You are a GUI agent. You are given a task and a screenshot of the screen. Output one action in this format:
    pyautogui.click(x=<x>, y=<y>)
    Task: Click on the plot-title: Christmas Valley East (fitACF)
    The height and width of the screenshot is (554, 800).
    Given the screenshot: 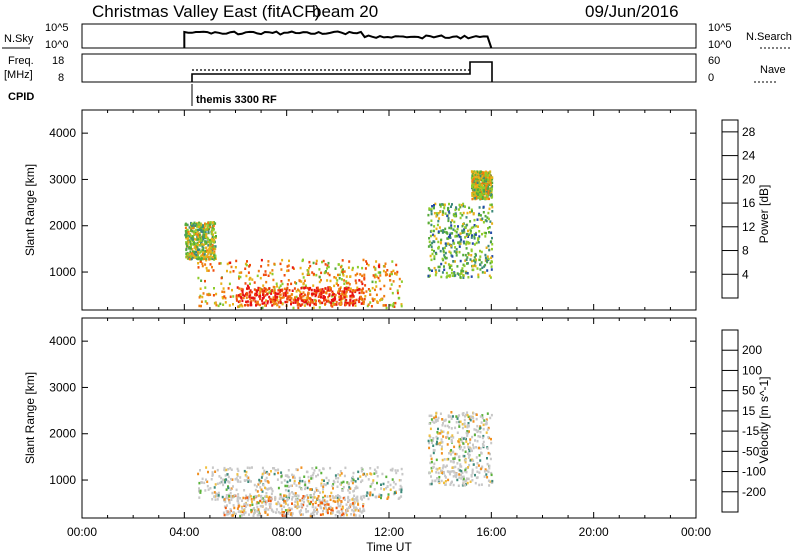 What is the action you would take?
    pyautogui.click(x=206, y=11)
    